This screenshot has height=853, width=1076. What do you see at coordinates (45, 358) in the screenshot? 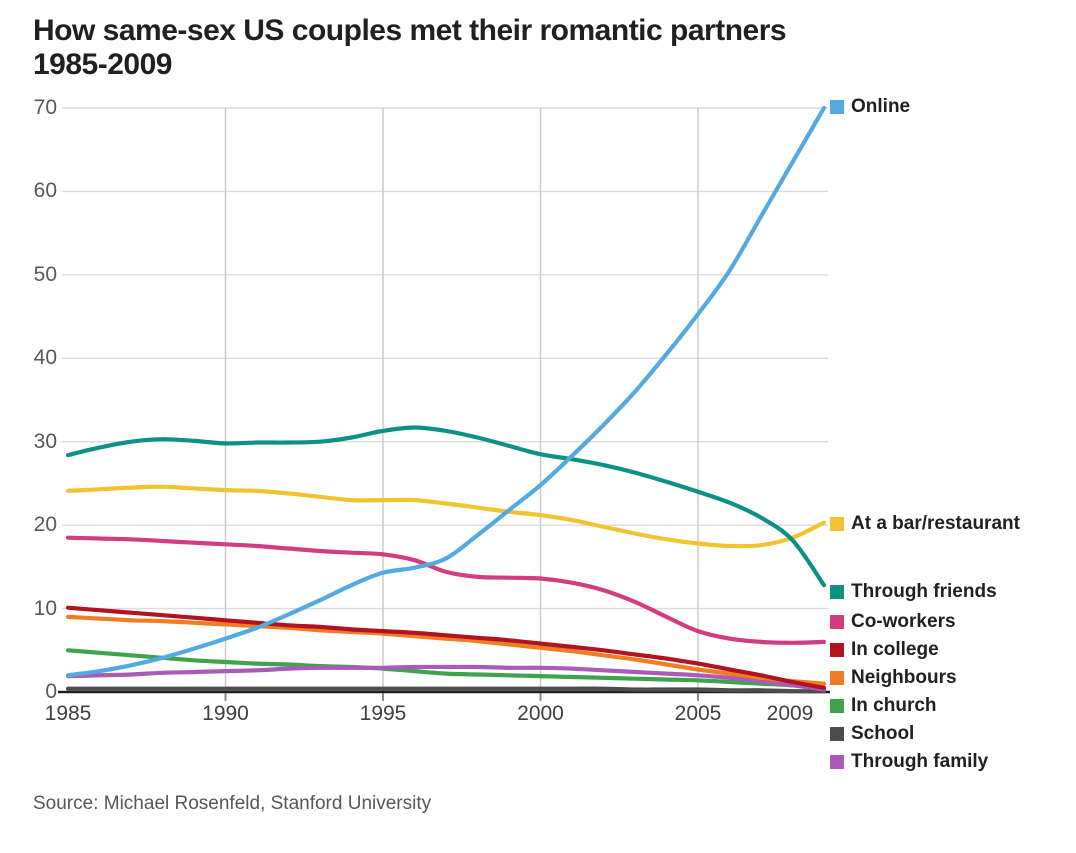
I see `y-tick-label: 40` at bounding box center [45, 358].